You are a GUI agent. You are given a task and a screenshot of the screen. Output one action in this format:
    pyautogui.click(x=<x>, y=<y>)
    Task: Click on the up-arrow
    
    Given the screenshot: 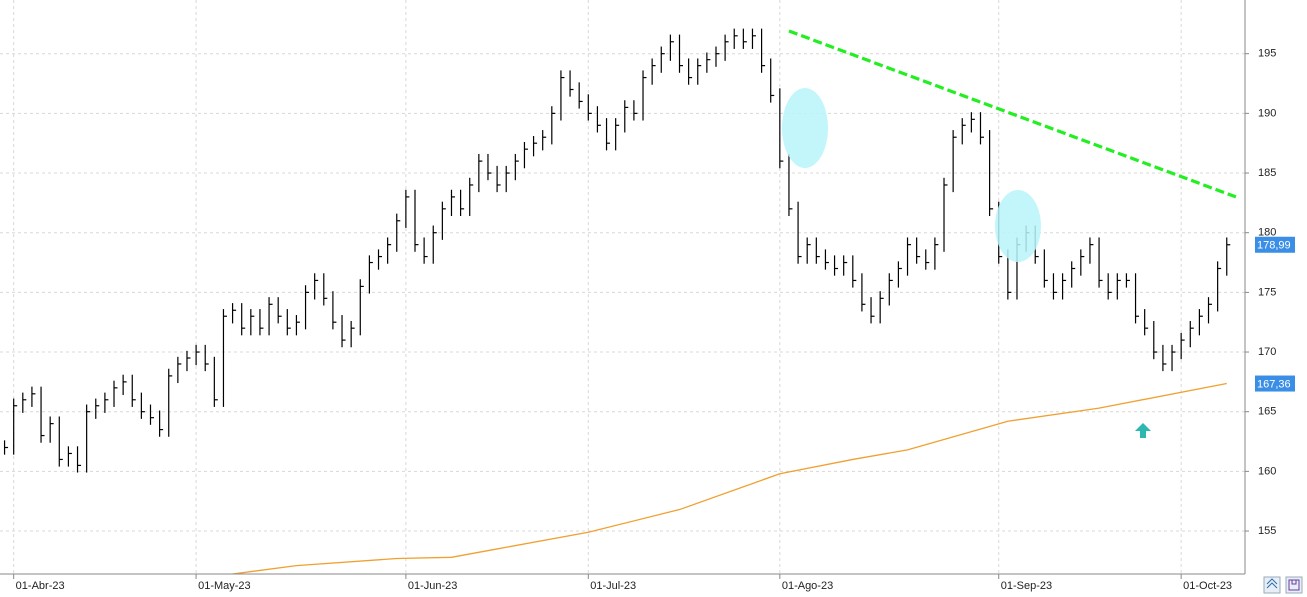 What is the action you would take?
    pyautogui.click(x=1143, y=430)
    